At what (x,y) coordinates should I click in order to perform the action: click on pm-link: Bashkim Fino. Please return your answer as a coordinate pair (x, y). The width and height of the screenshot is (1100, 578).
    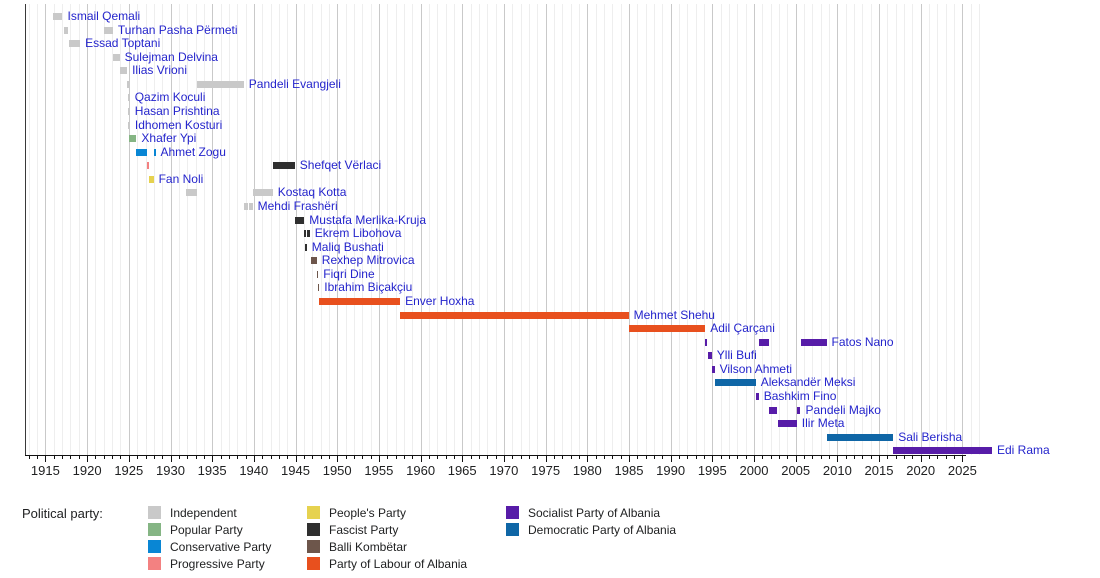
    Looking at the image, I should click on (800, 396).